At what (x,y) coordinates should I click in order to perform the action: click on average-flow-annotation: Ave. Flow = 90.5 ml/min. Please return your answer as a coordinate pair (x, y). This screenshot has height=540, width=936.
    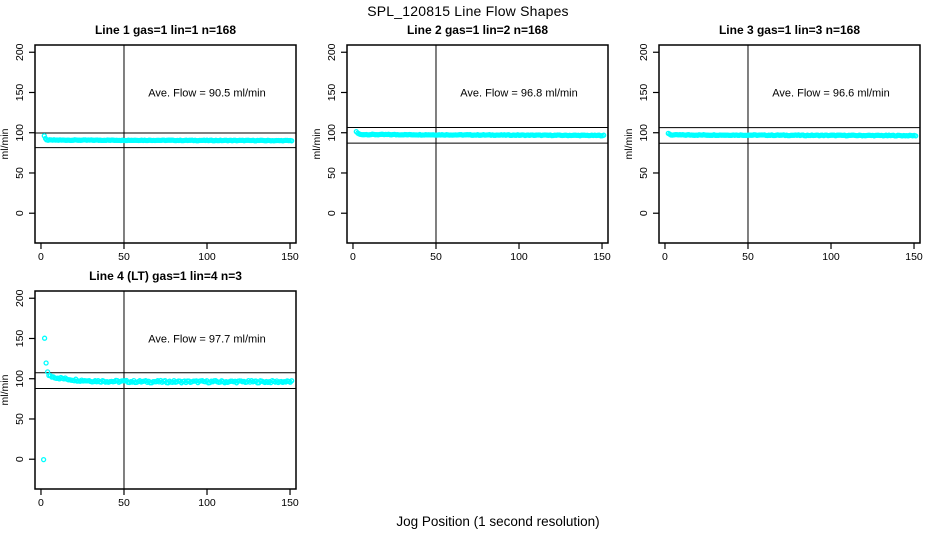
    Looking at the image, I should click on (206, 93).